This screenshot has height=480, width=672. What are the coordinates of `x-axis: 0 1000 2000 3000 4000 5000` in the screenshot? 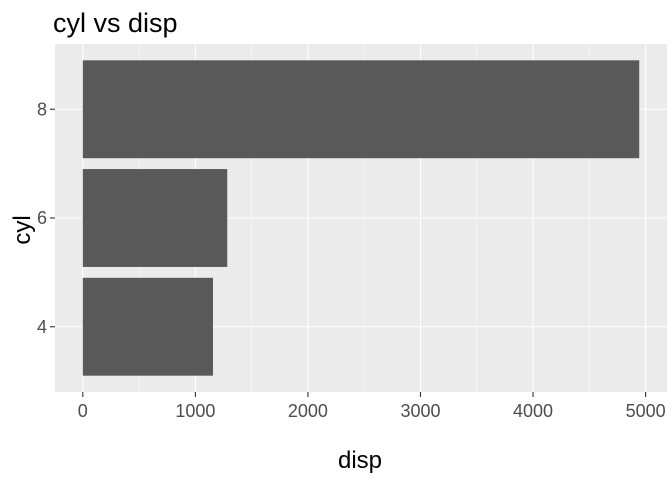 It's located at (372, 406).